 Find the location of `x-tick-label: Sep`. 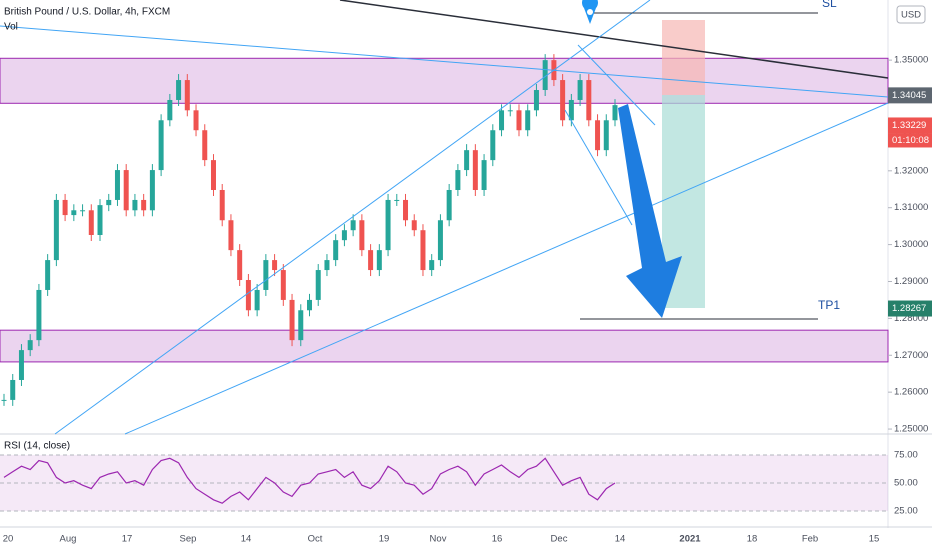

x-tick-label: Sep is located at coordinates (188, 539).